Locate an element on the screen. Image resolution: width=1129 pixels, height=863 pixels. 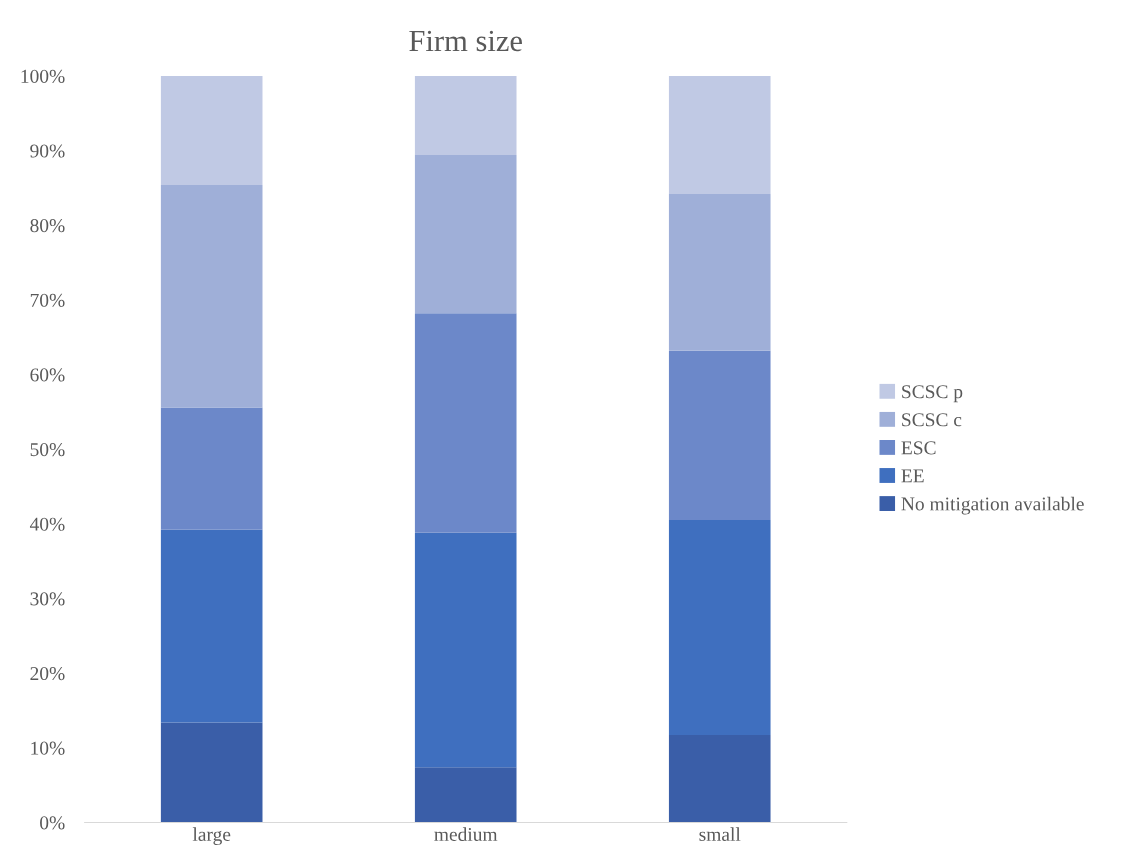
y-tick-label: 10% is located at coordinates (48, 748).